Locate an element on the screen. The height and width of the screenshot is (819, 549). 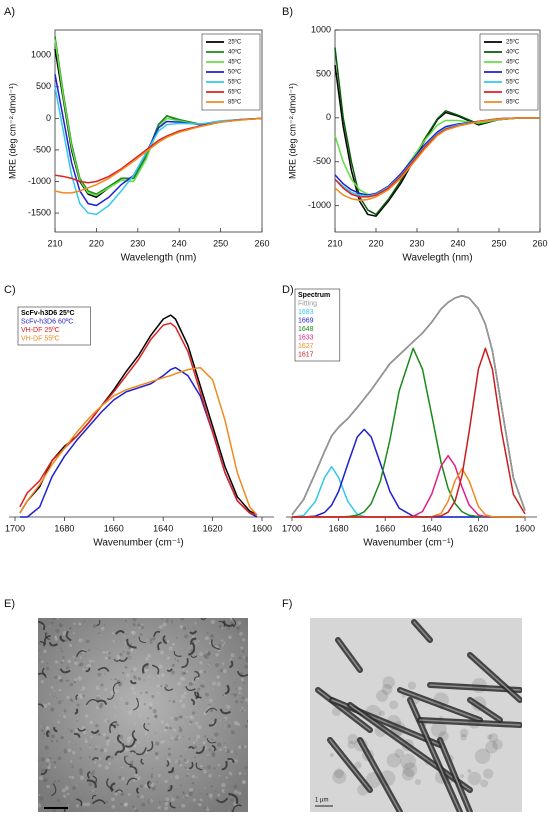
legend-label: 55ºC is located at coordinates (513, 82).